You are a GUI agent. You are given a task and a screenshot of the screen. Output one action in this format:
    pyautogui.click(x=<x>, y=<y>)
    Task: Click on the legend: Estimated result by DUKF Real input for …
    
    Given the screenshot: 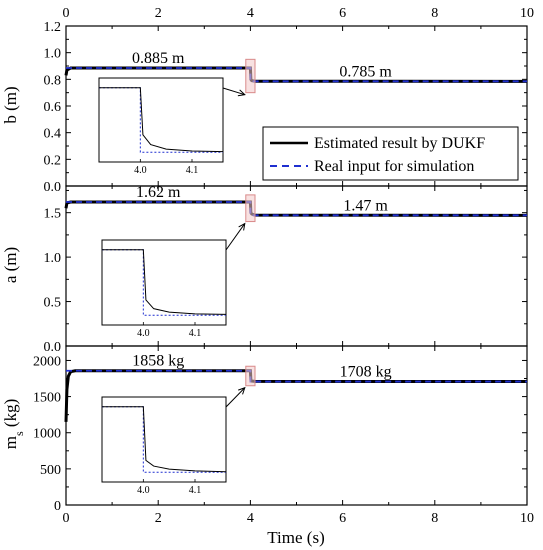 What is the action you would take?
    pyautogui.click(x=390, y=153)
    